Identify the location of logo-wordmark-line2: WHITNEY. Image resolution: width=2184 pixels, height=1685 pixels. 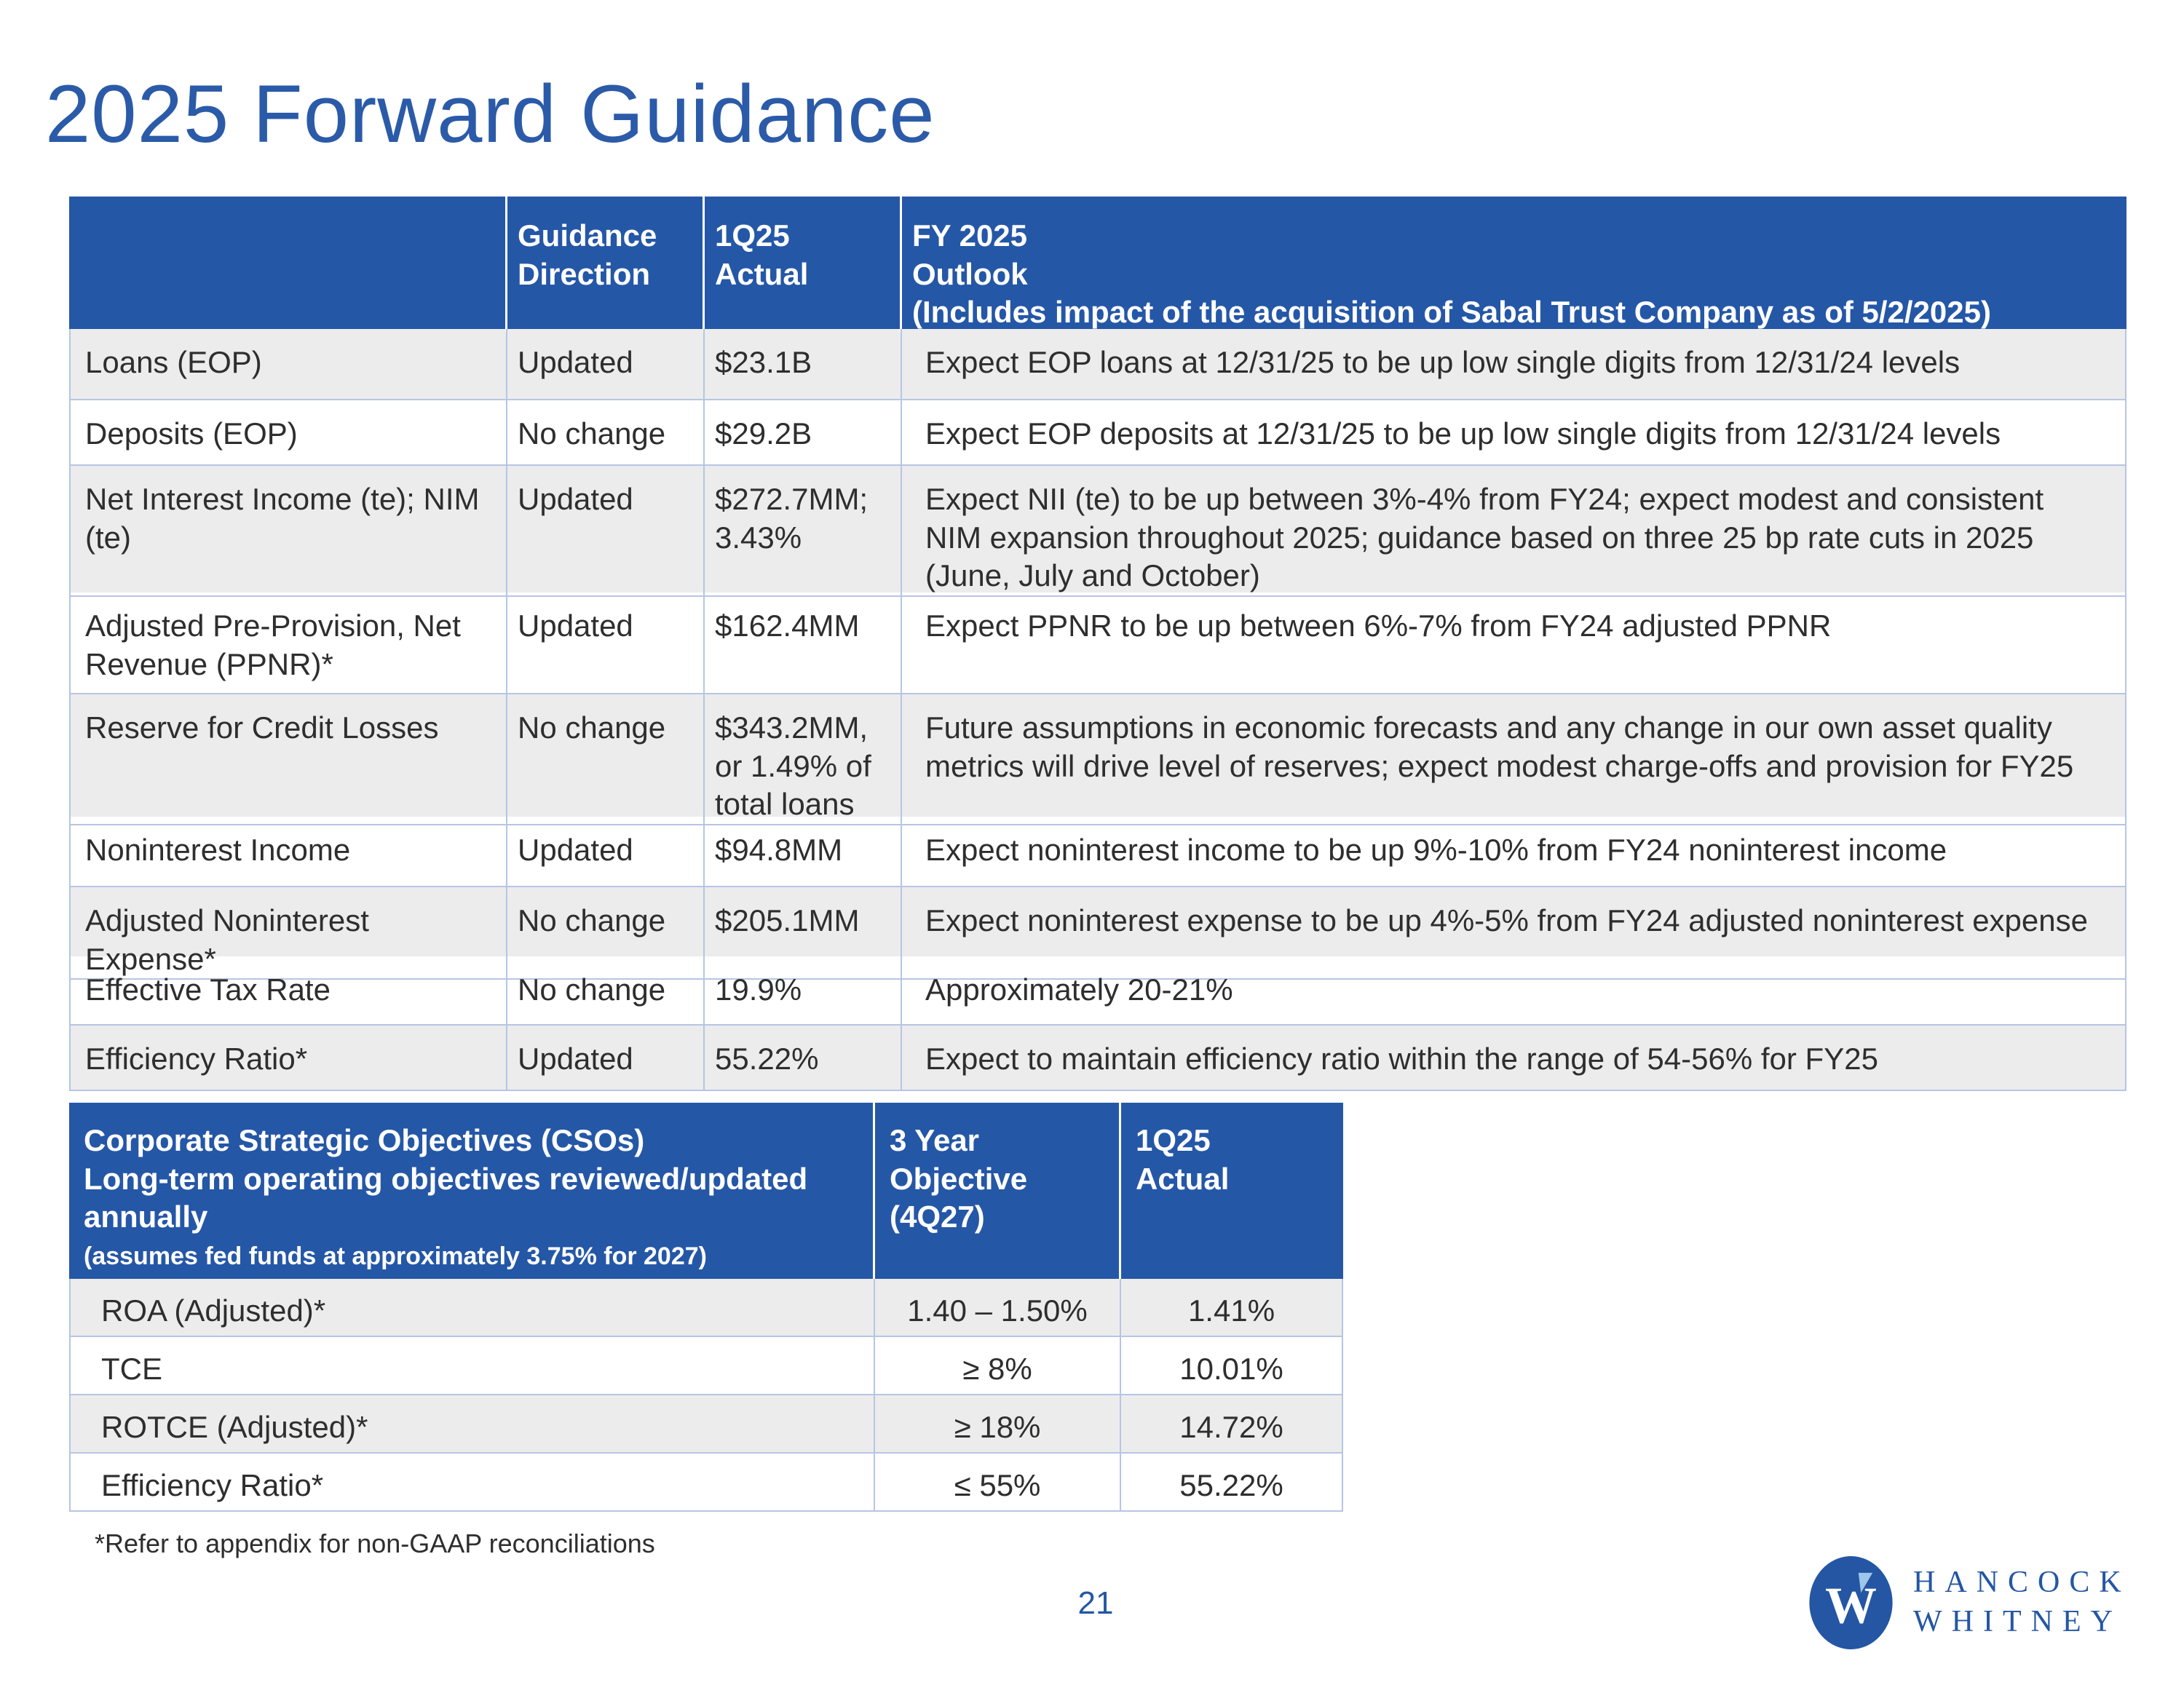
(2017, 1621).